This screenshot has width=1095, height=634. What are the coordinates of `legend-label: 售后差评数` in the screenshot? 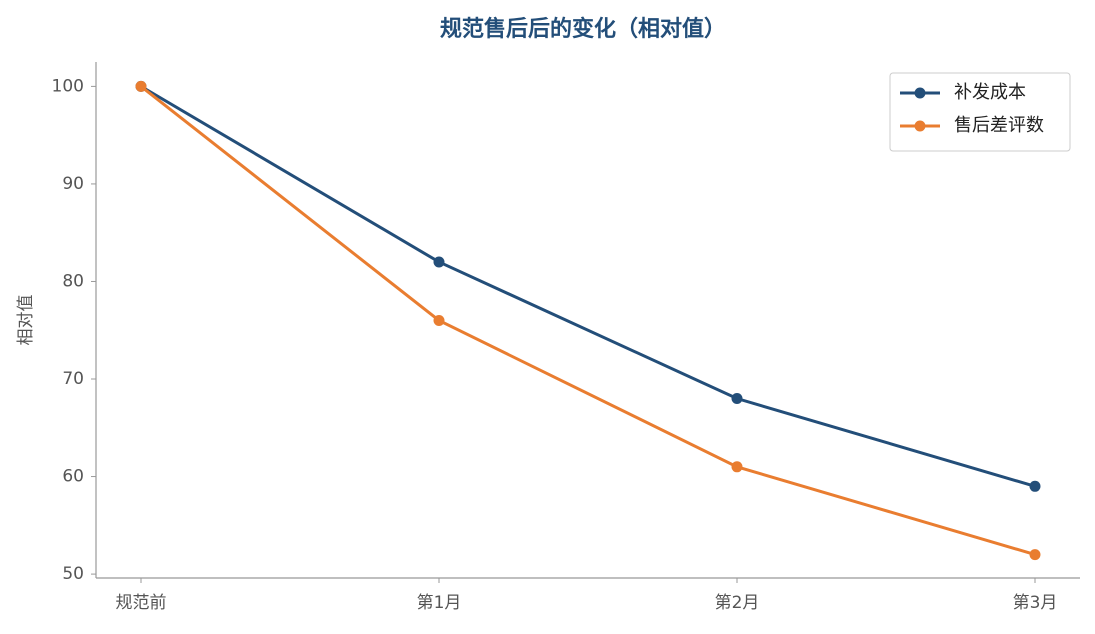 It's located at (999, 125).